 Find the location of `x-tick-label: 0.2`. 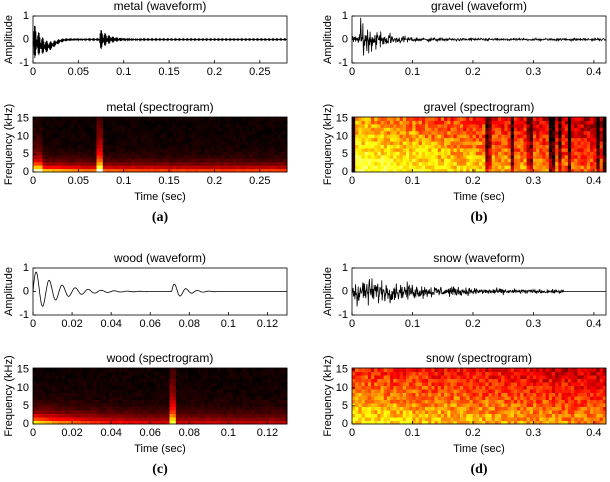

x-tick-label: 0.2 is located at coordinates (472, 324).